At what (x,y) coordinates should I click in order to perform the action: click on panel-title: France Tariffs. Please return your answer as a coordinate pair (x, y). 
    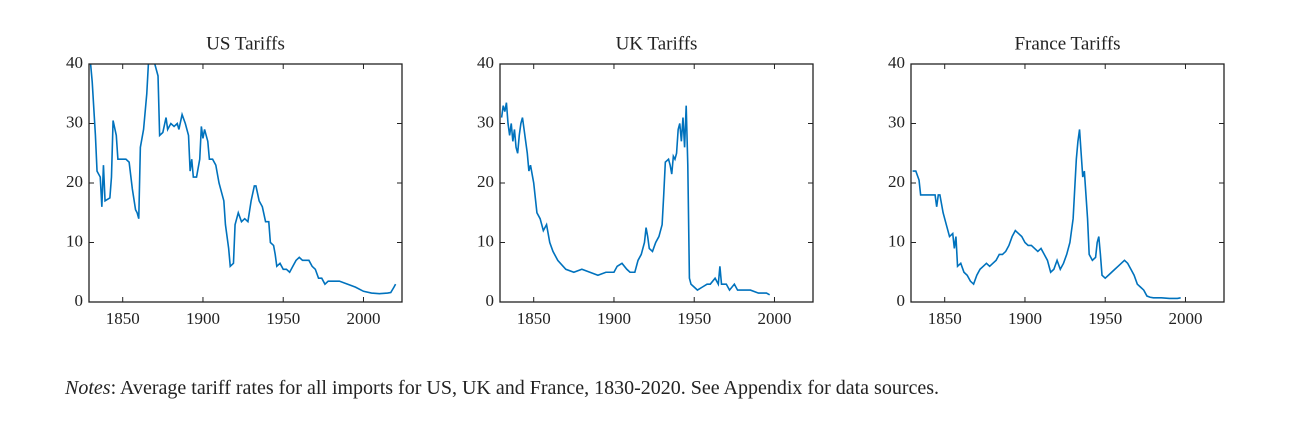
    Looking at the image, I should click on (1067, 43).